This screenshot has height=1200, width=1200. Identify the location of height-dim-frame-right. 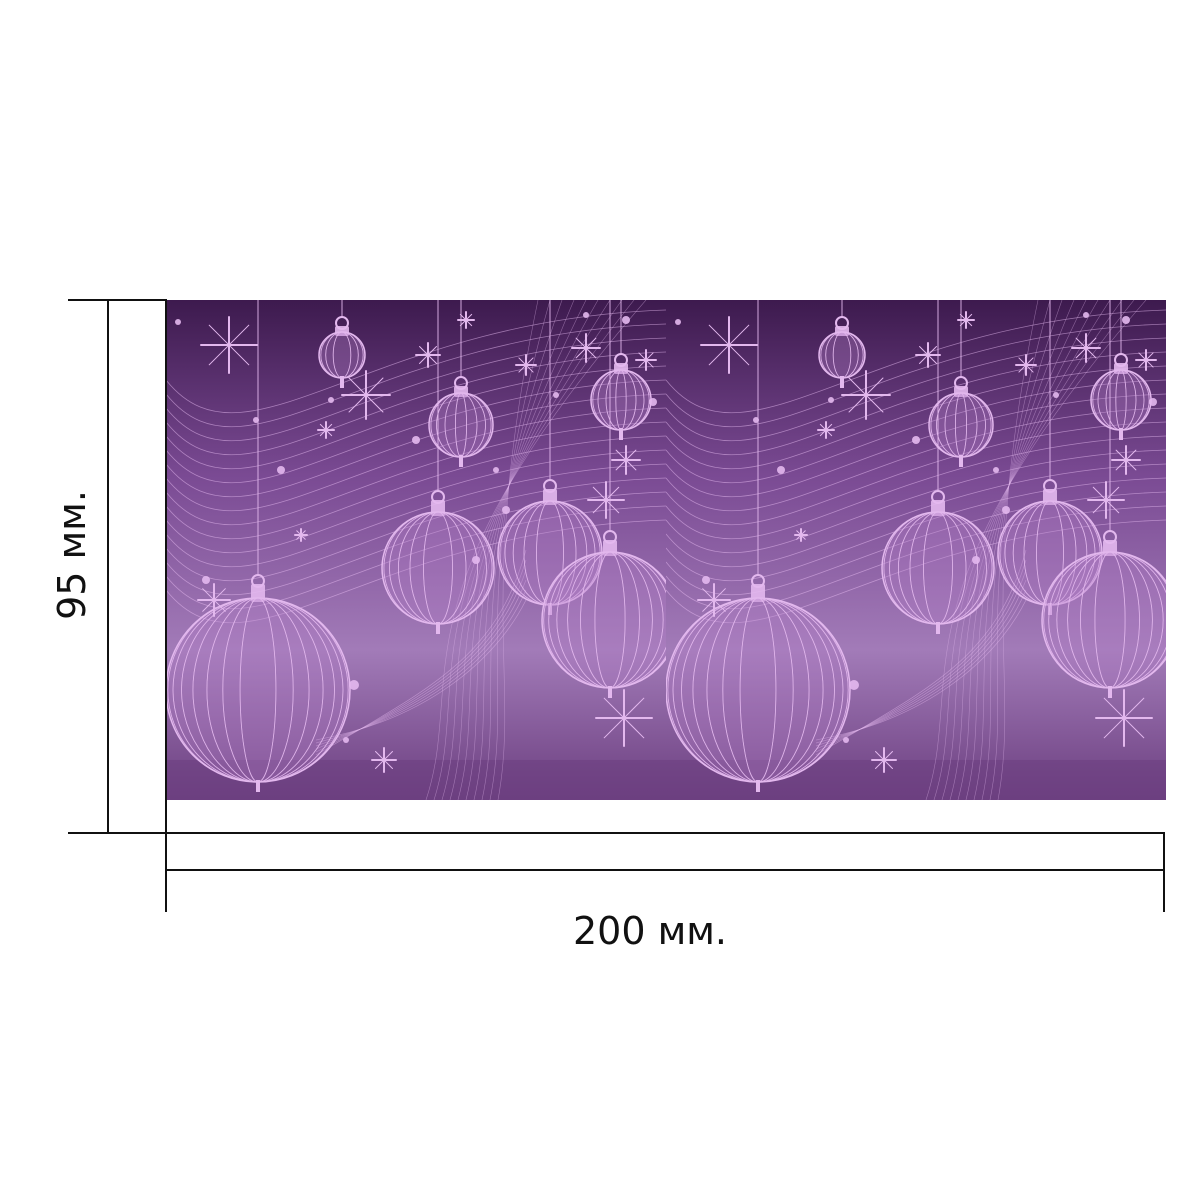
(166, 566).